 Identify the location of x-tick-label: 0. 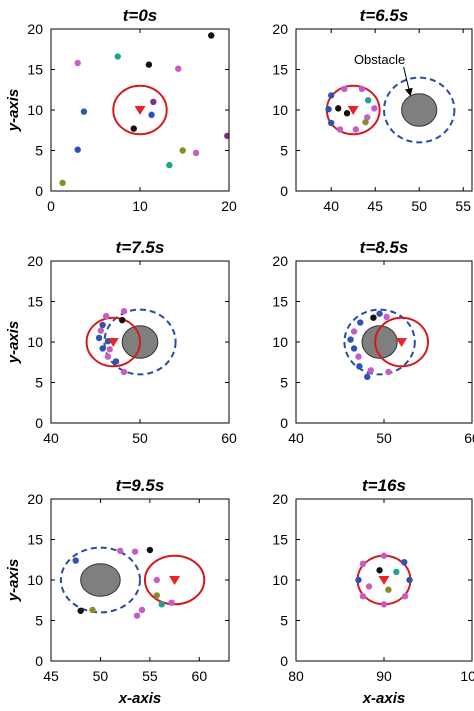
(51, 206).